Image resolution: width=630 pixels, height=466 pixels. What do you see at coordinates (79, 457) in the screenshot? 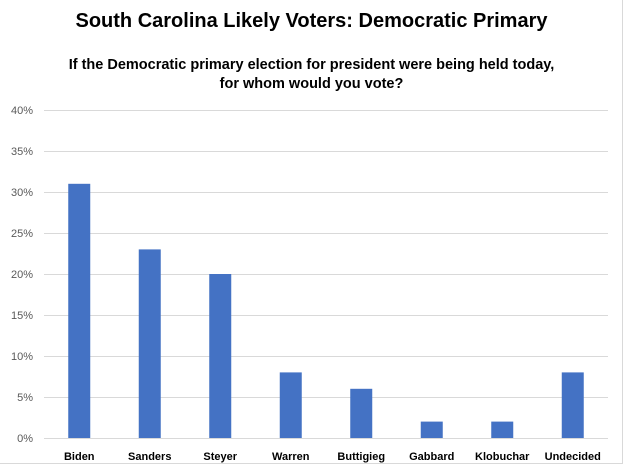
I see `x-category-label: Biden` at bounding box center [79, 457].